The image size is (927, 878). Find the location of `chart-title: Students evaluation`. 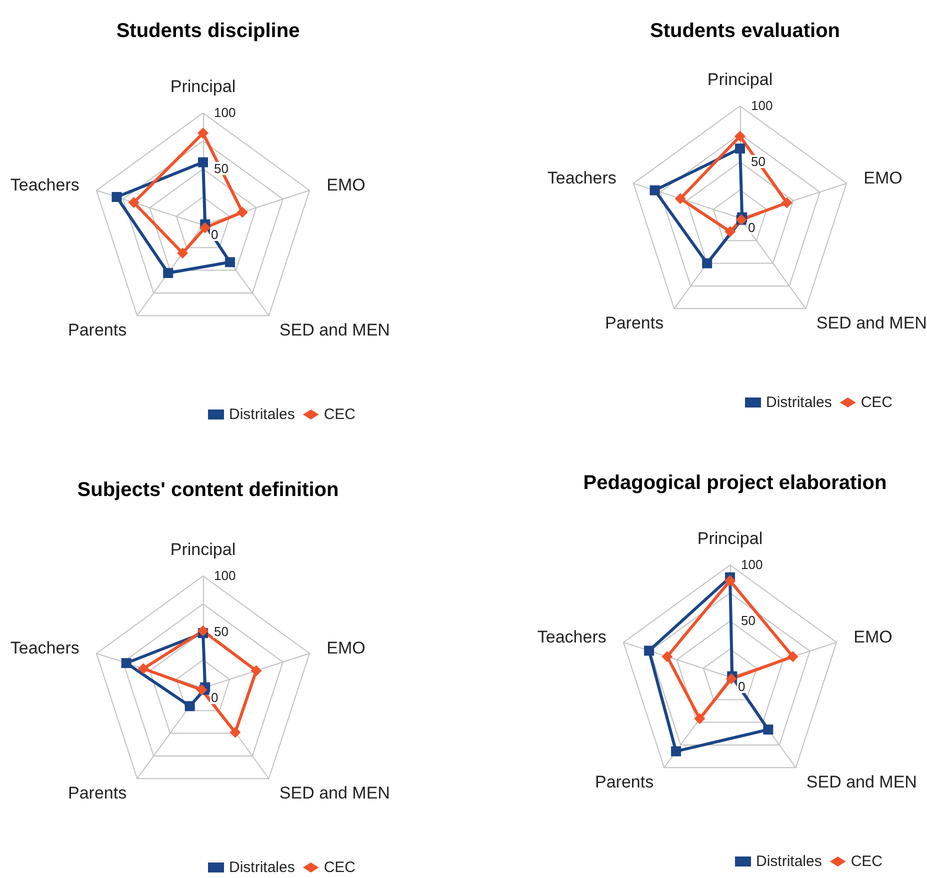

chart-title: Students evaluation is located at coordinates (745, 31).